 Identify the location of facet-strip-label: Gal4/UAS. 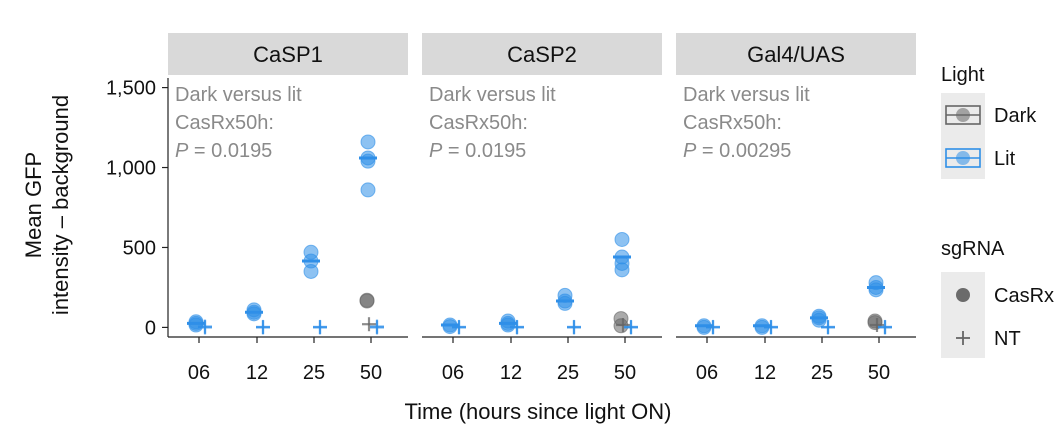
(796, 54).